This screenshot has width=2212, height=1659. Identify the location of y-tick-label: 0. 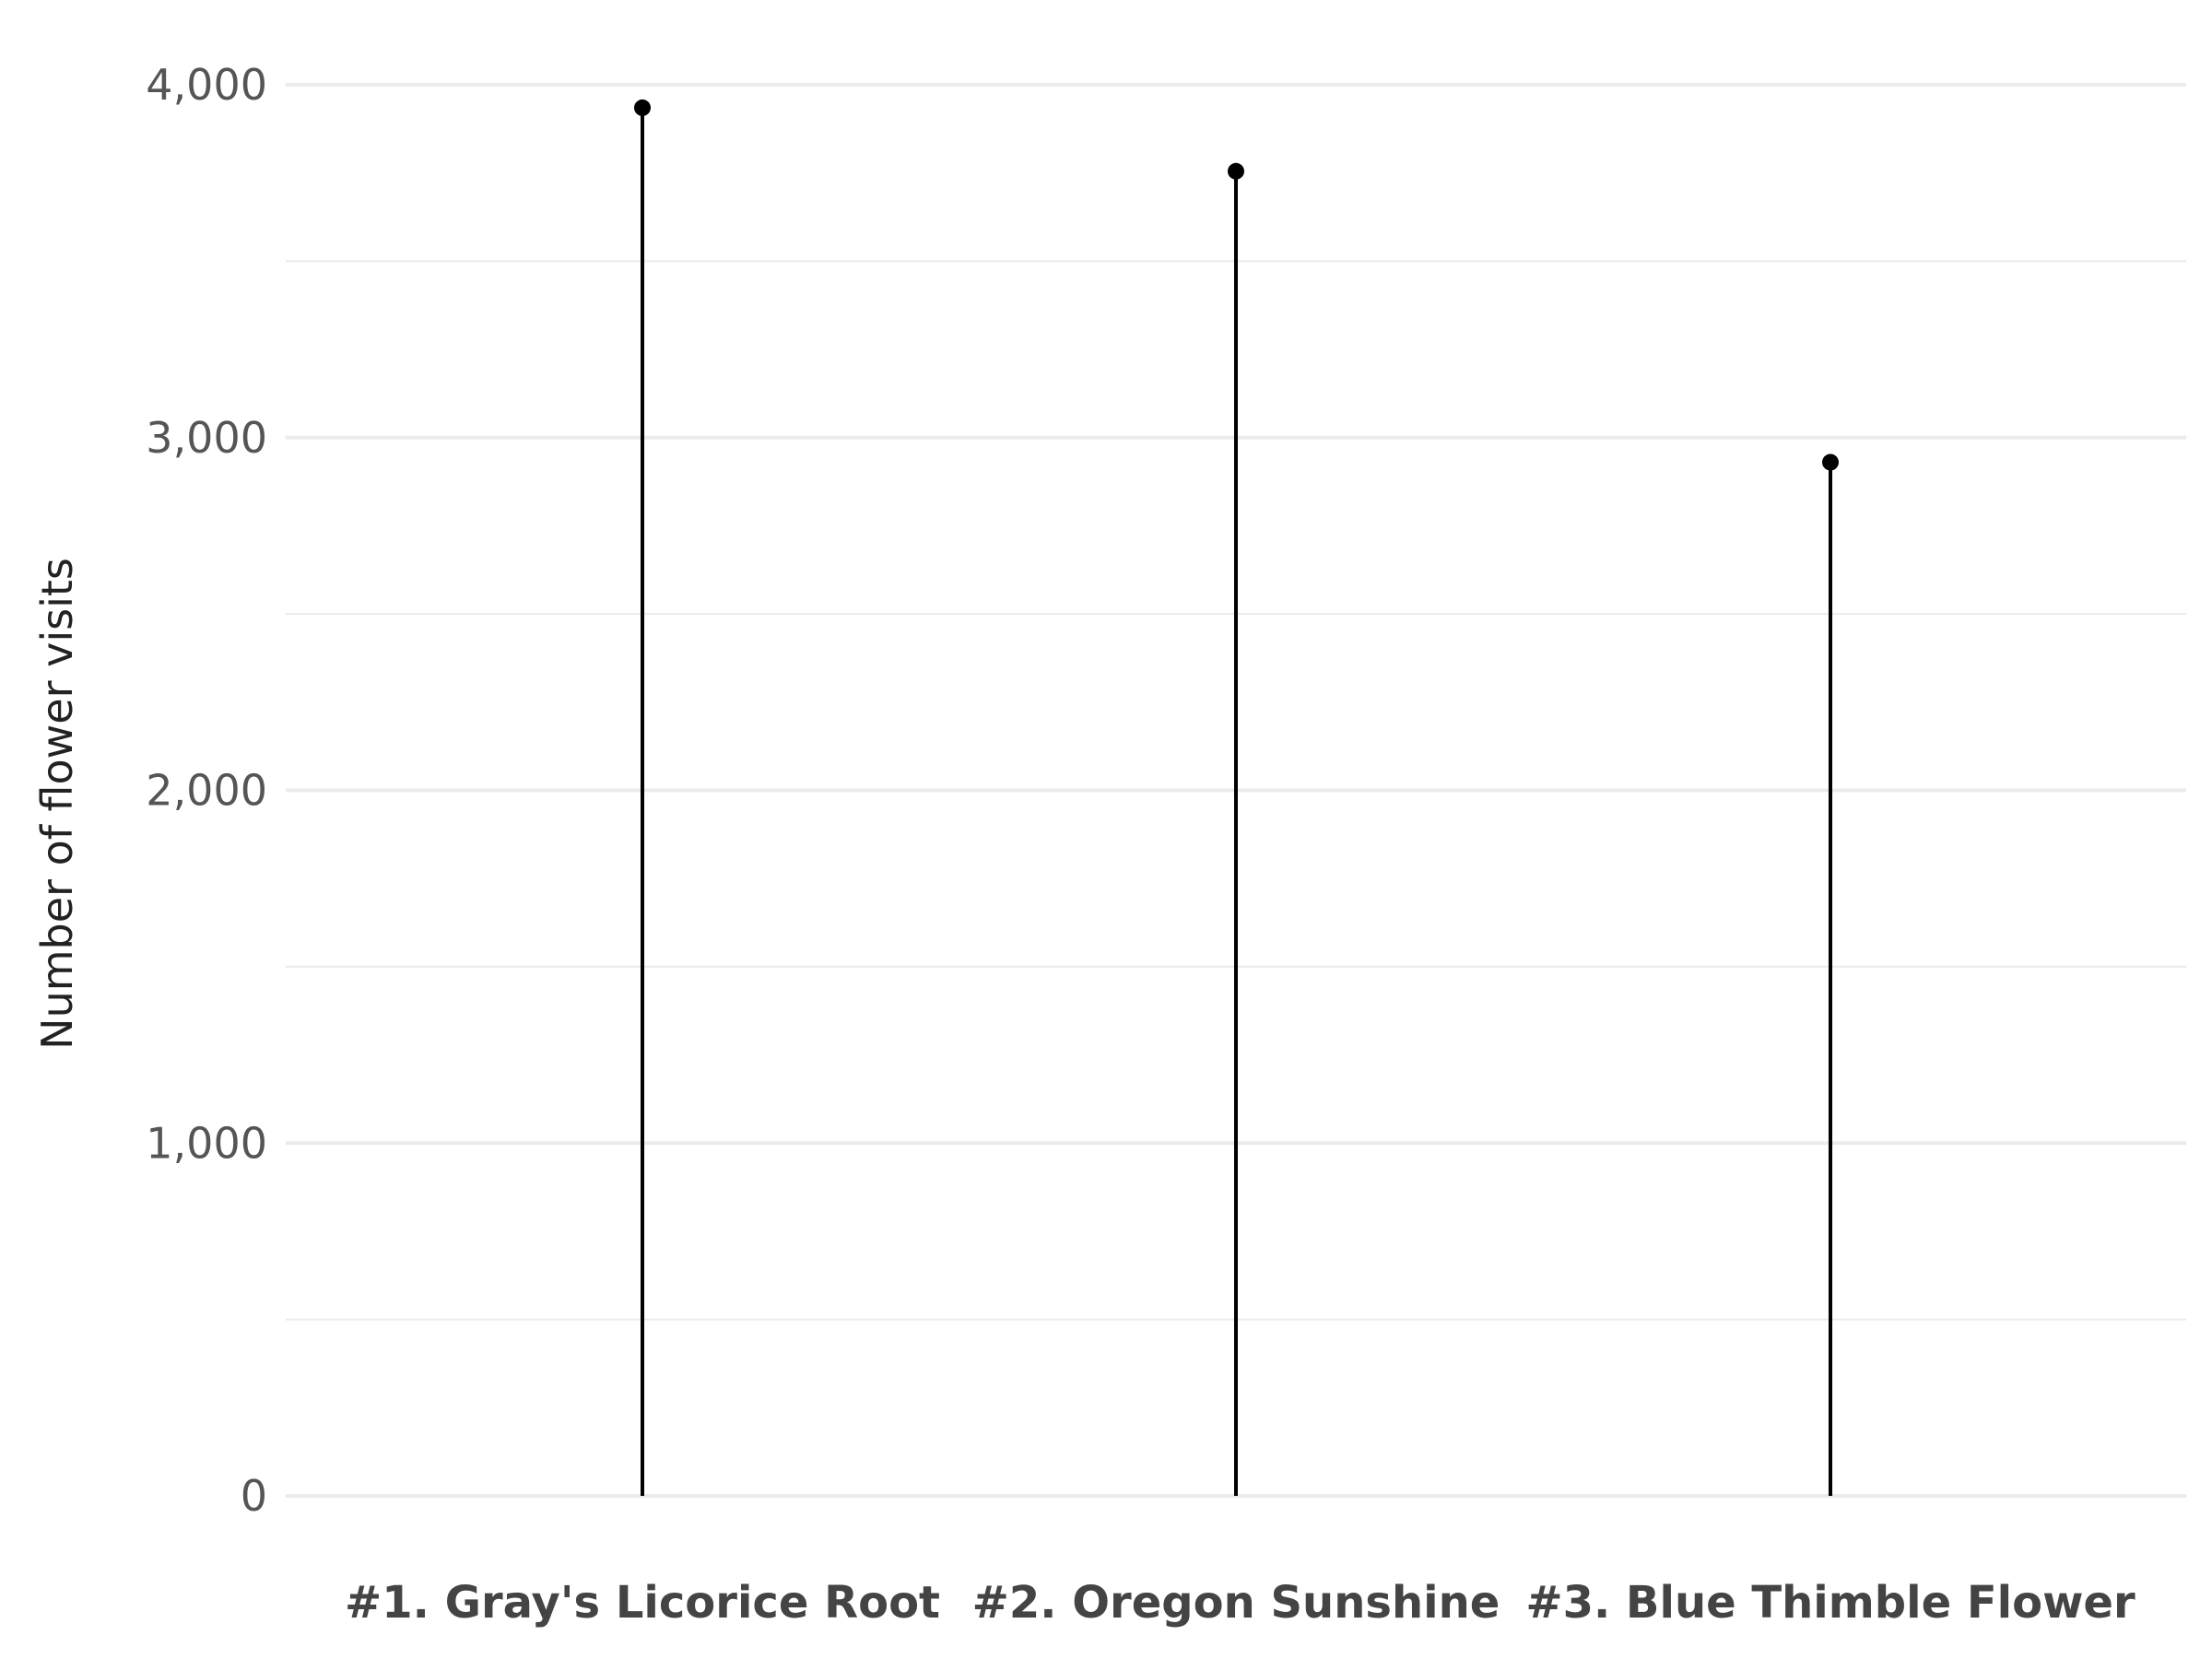
(254, 1496).